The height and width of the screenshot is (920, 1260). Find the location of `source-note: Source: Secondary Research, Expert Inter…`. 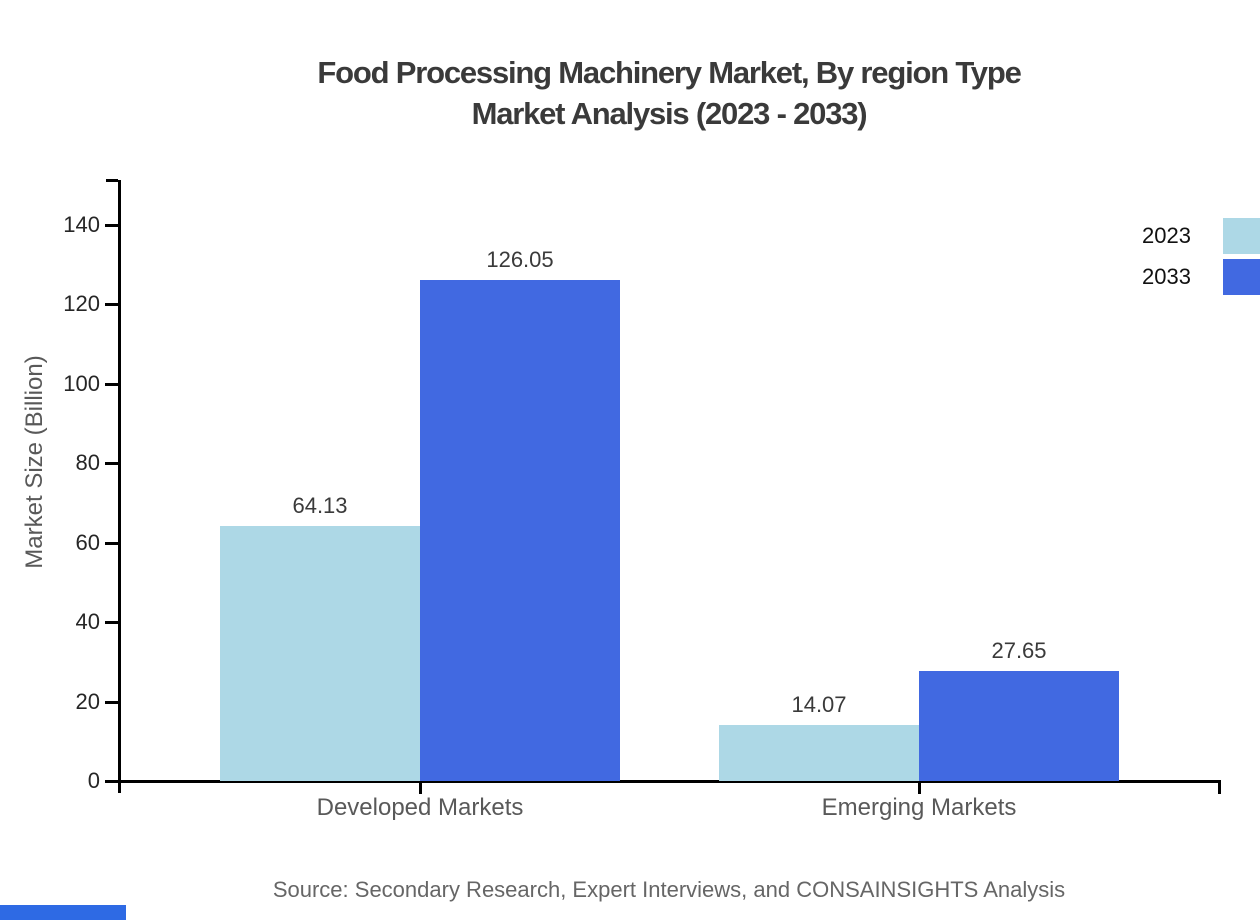

source-note: Source: Secondary Research, Expert Inter… is located at coordinates (669, 889).